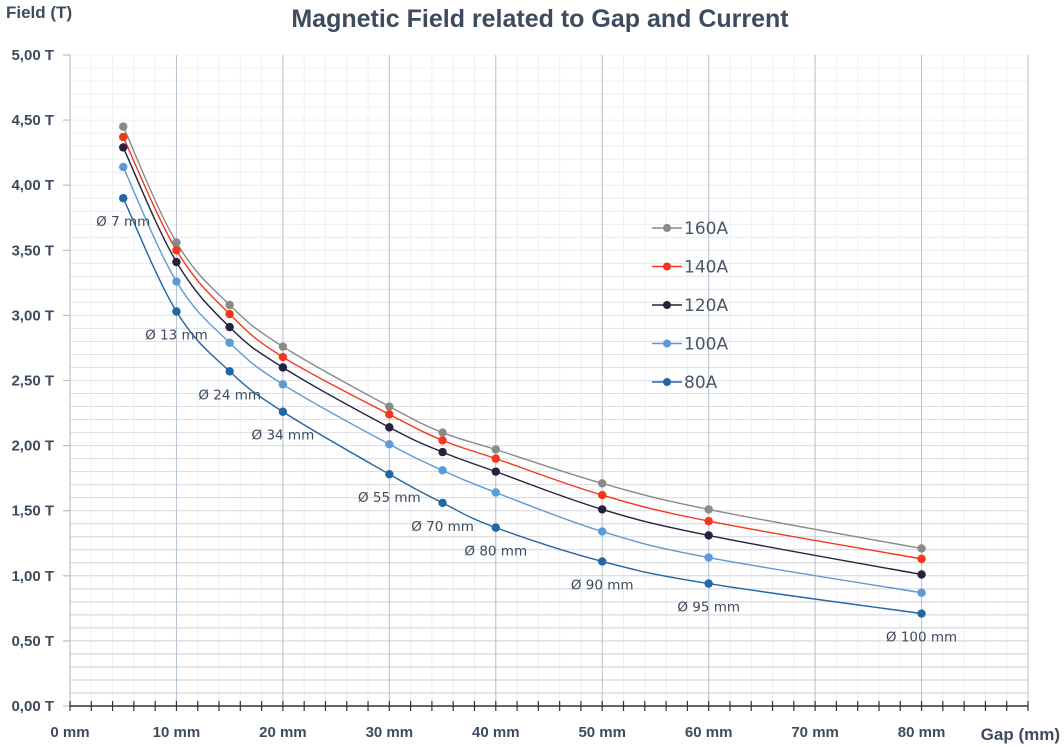  Describe the element at coordinates (32, 185) in the screenshot. I see `y-tick-label: 4,00 T` at that location.